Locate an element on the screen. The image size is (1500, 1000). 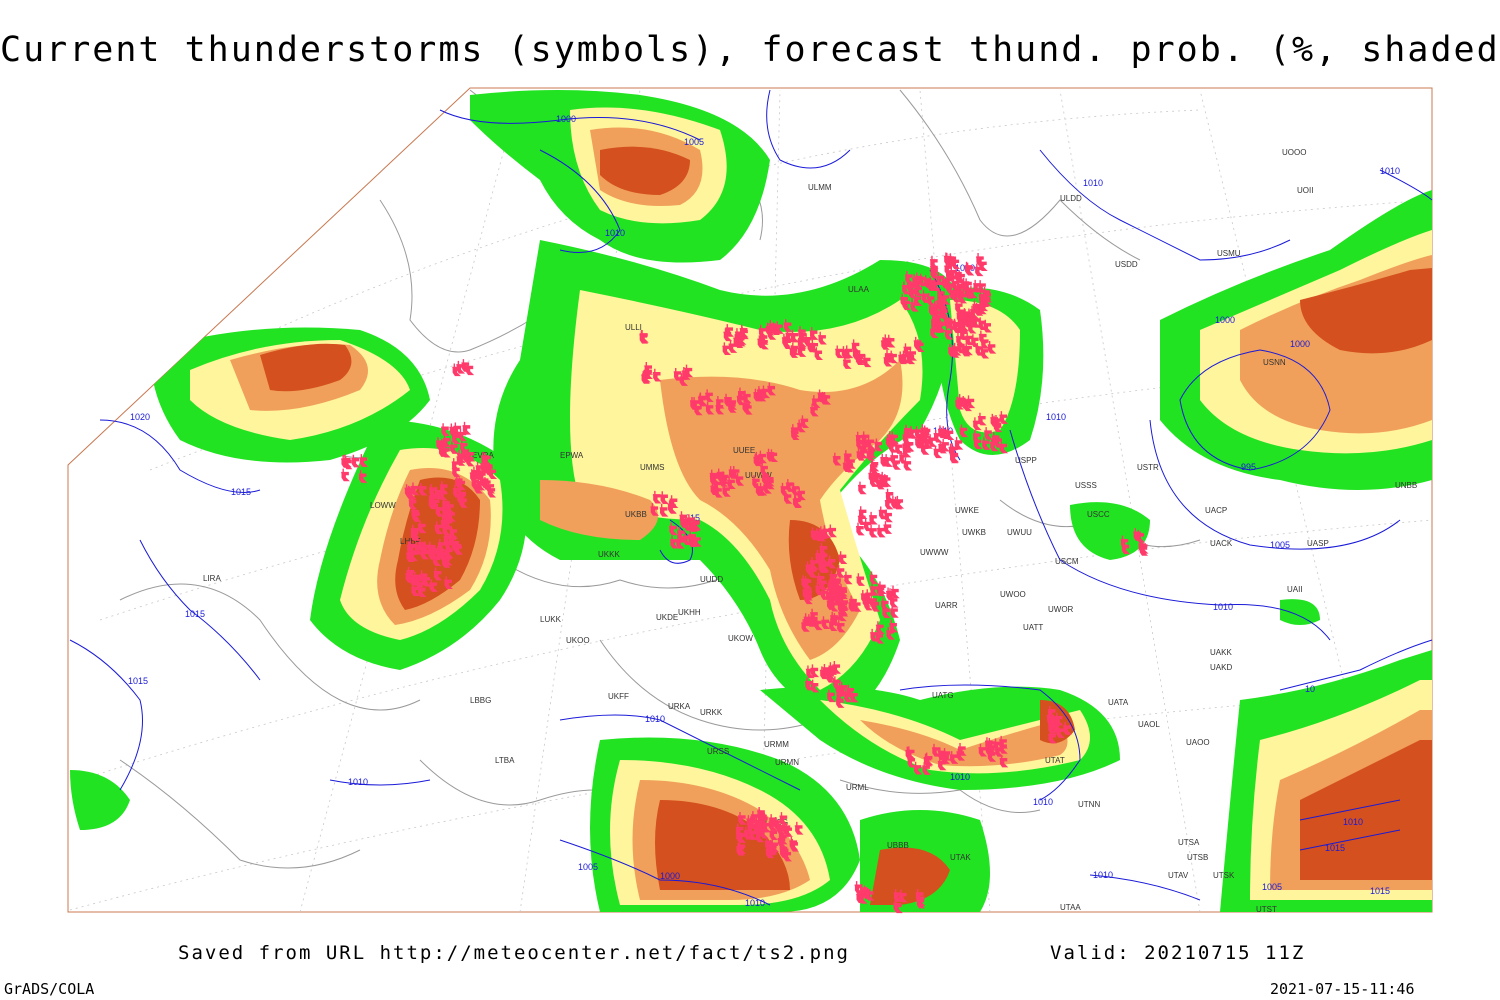
station-label: ULLI is located at coordinates (633, 327).